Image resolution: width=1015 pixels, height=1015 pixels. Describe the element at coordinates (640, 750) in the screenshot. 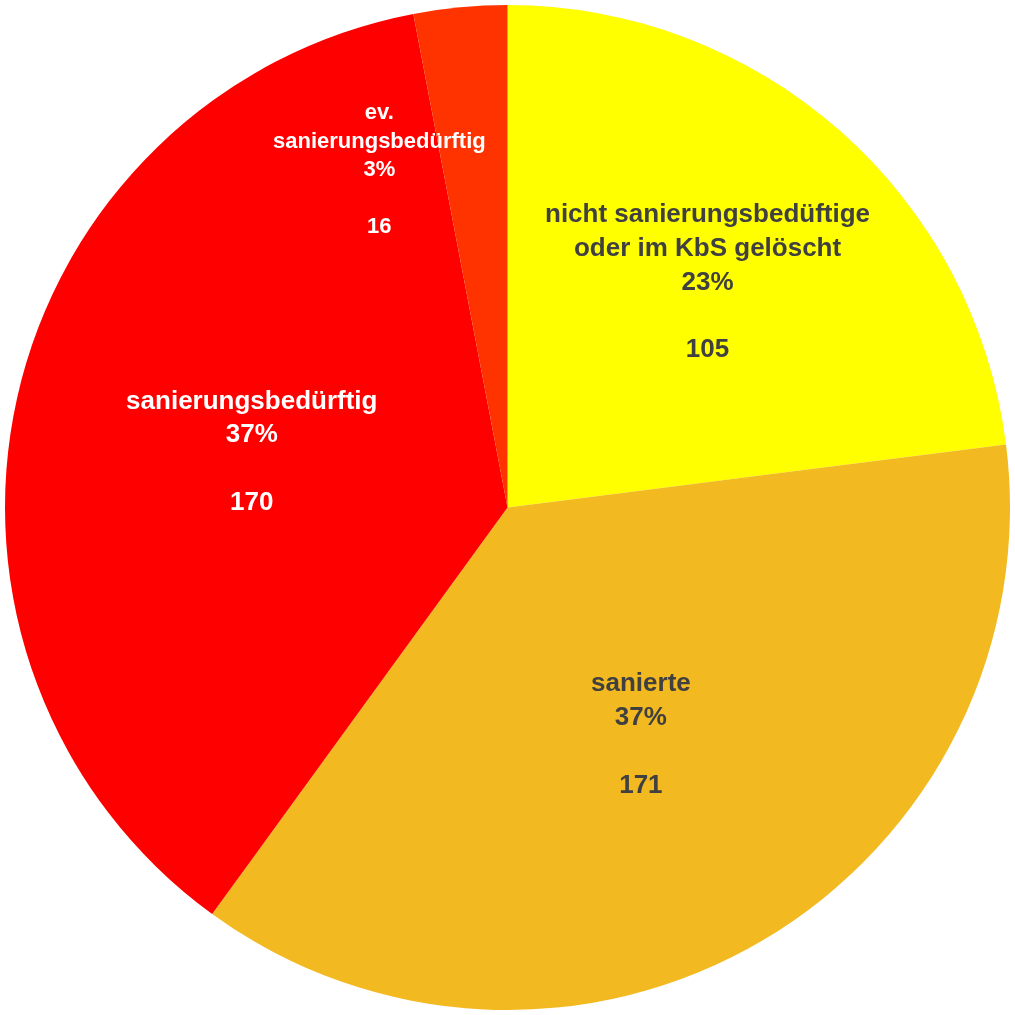

I see `text: 37% 171` at that location.